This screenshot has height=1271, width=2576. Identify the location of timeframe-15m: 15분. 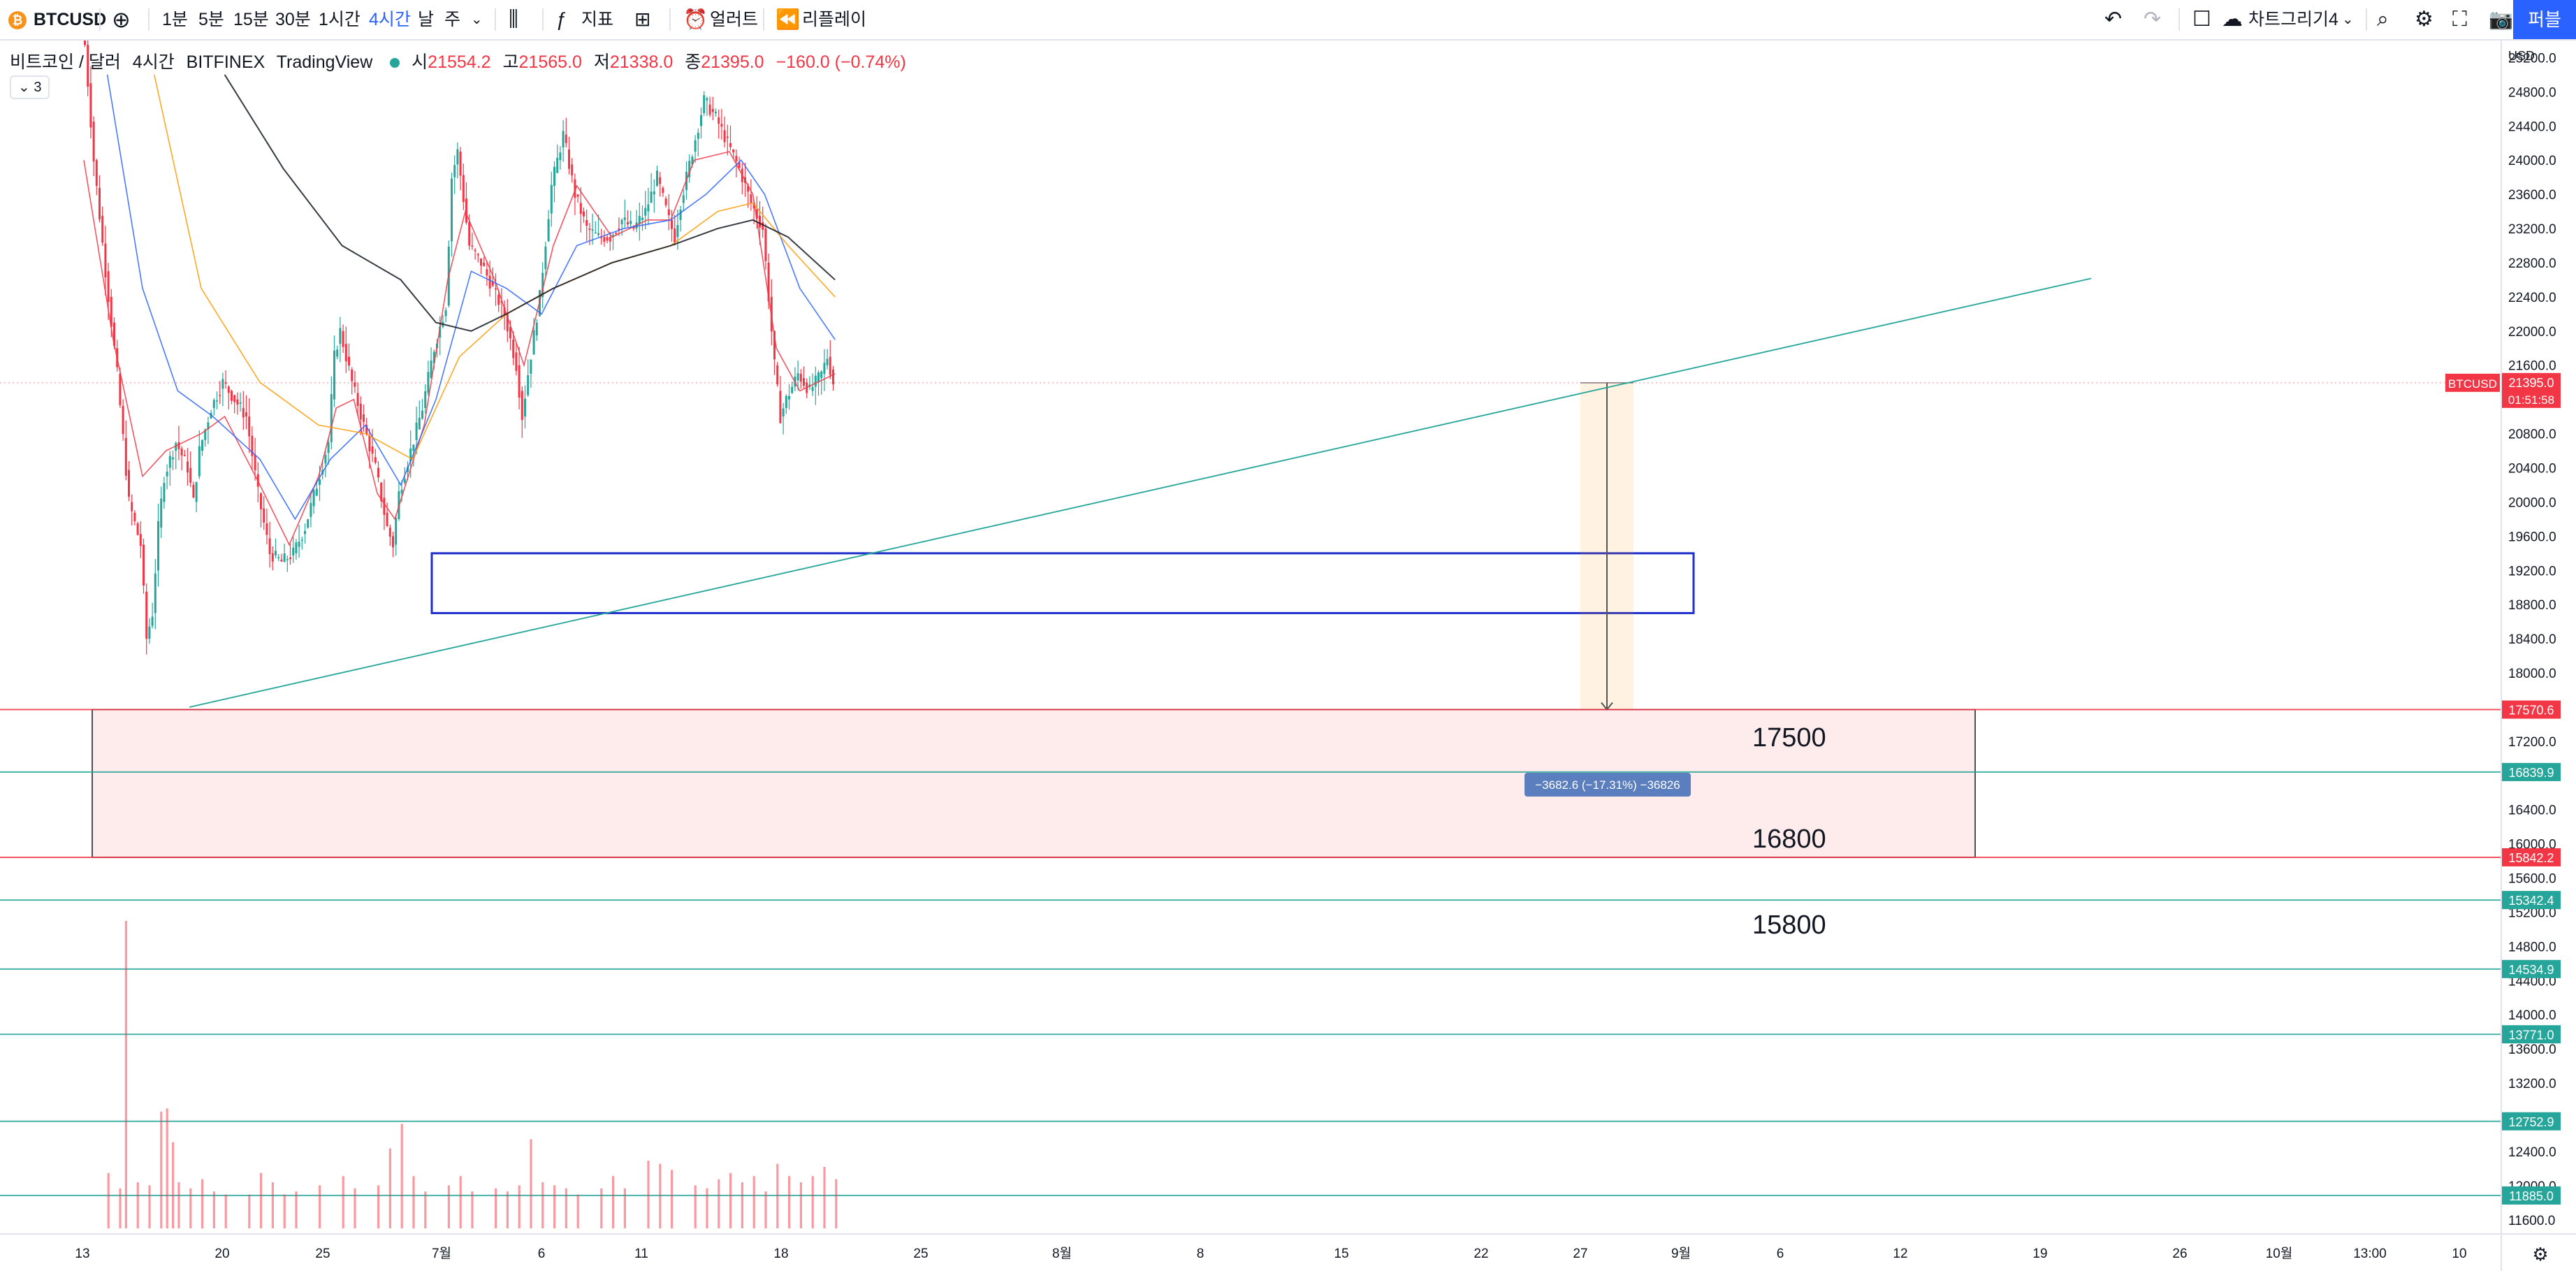
(251, 19).